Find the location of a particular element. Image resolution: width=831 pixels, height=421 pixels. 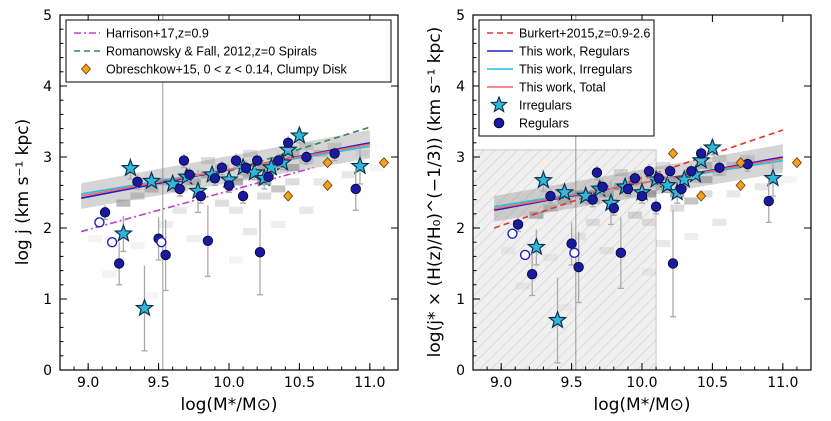

y-tick-label: 4 is located at coordinates (47, 87).